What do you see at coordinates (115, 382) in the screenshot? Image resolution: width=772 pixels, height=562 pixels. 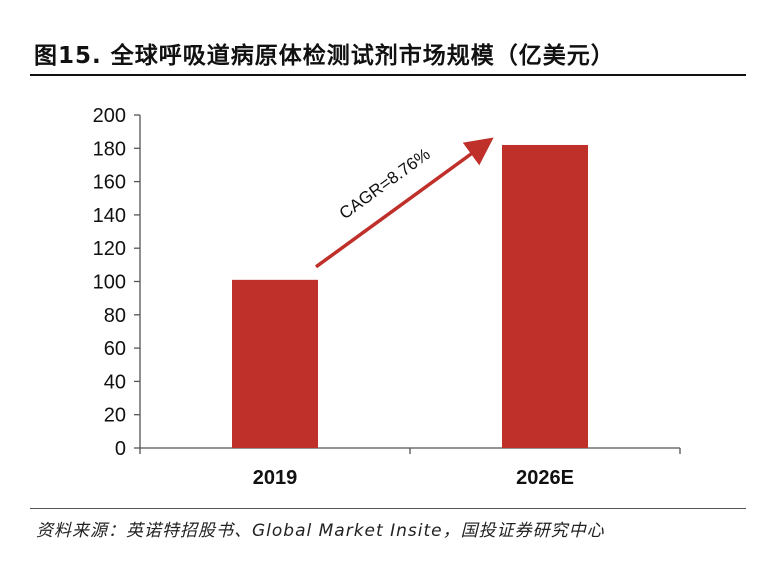 I see `y-tick-label: 40` at bounding box center [115, 382].